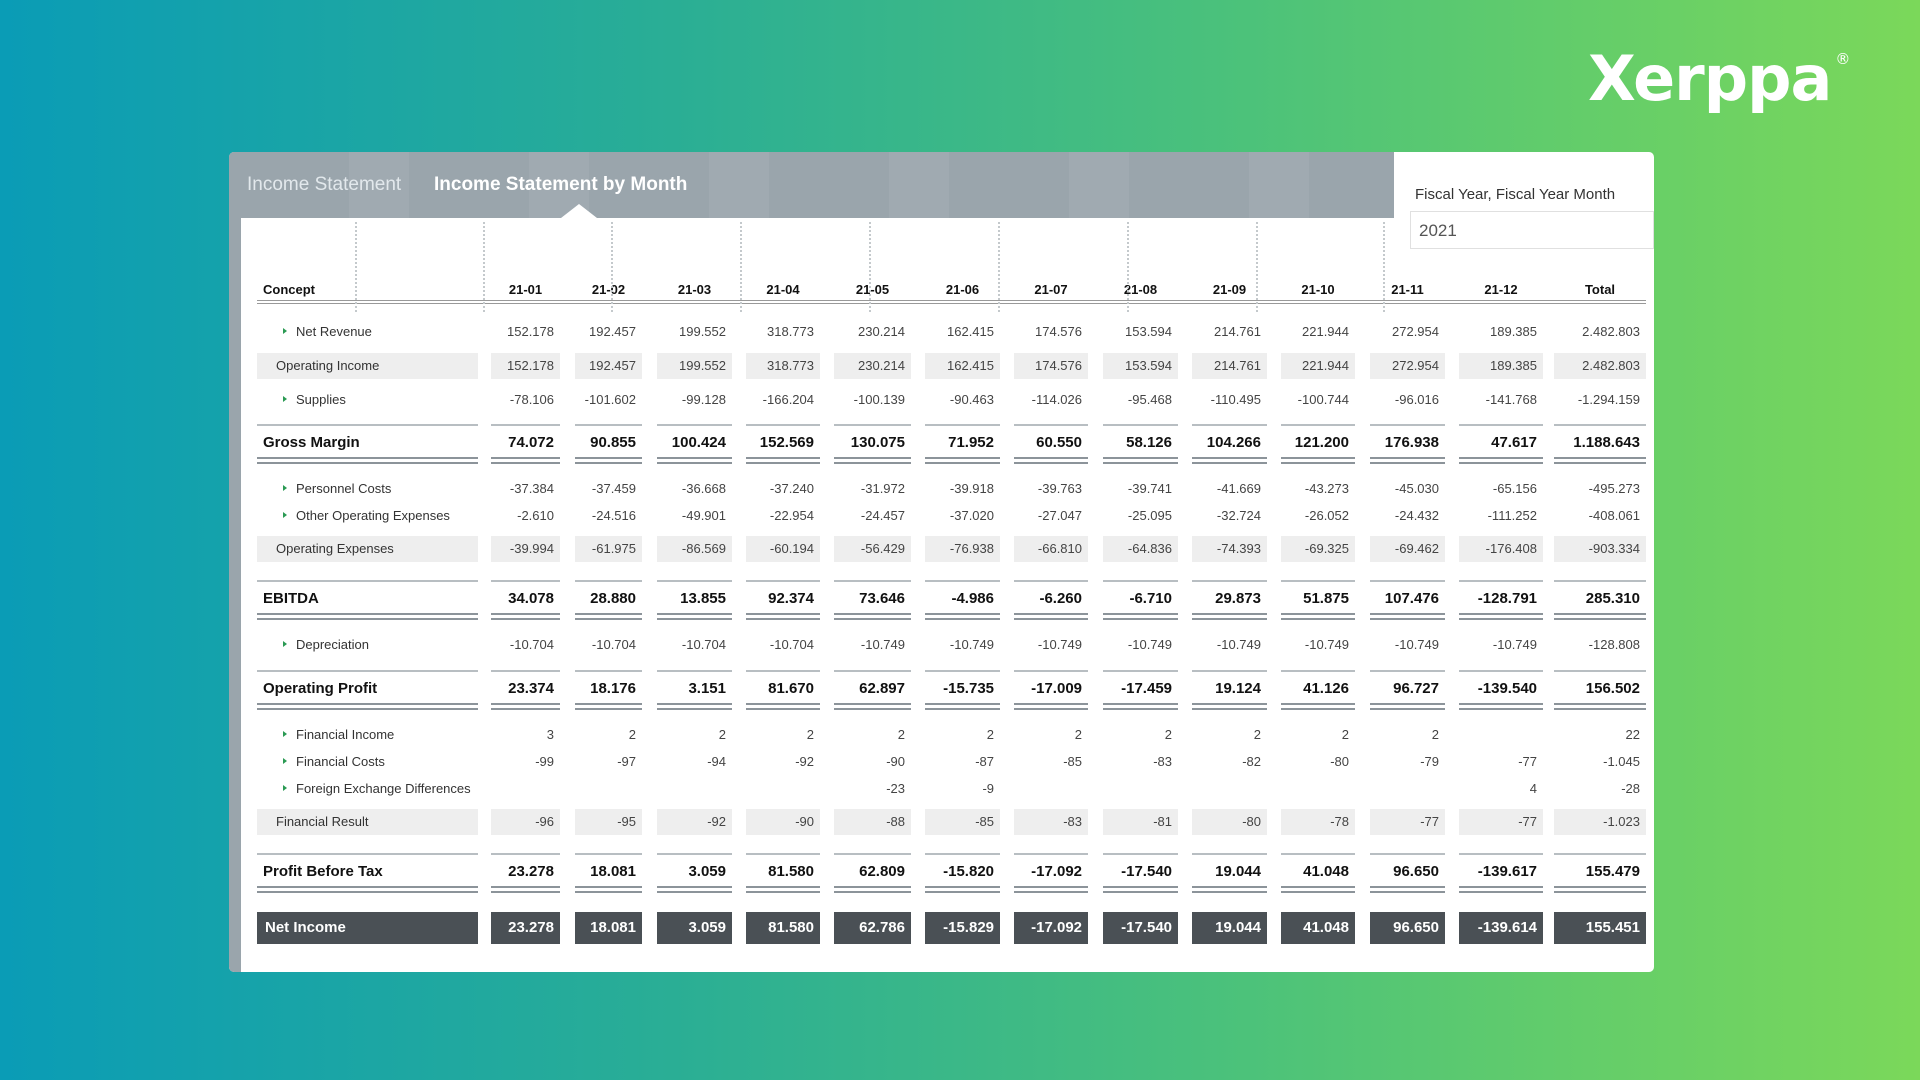 This screenshot has width=1920, height=1080. Describe the element at coordinates (535, 515) in the screenshot. I see `value-cell: -2.610` at that location.